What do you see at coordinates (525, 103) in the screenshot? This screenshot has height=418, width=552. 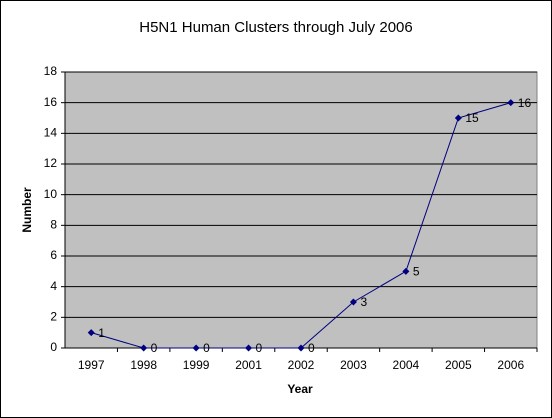 I see `data-label: 16` at bounding box center [525, 103].